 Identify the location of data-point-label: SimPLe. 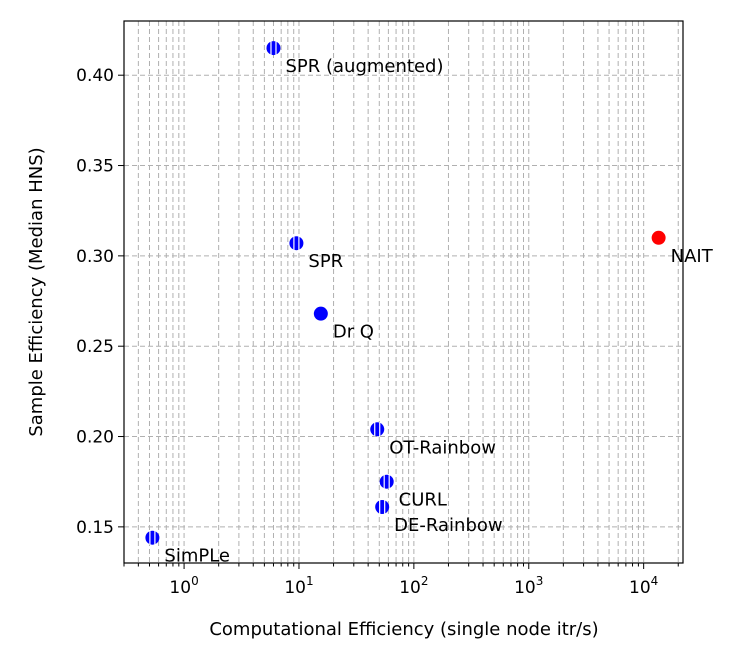
(197, 556).